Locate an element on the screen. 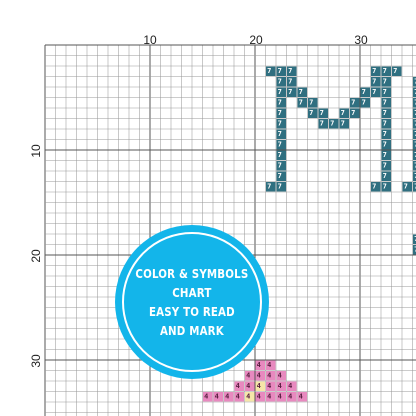 The height and width of the screenshot is (416, 416). stitch-cell-light is located at coordinates (260, 386).